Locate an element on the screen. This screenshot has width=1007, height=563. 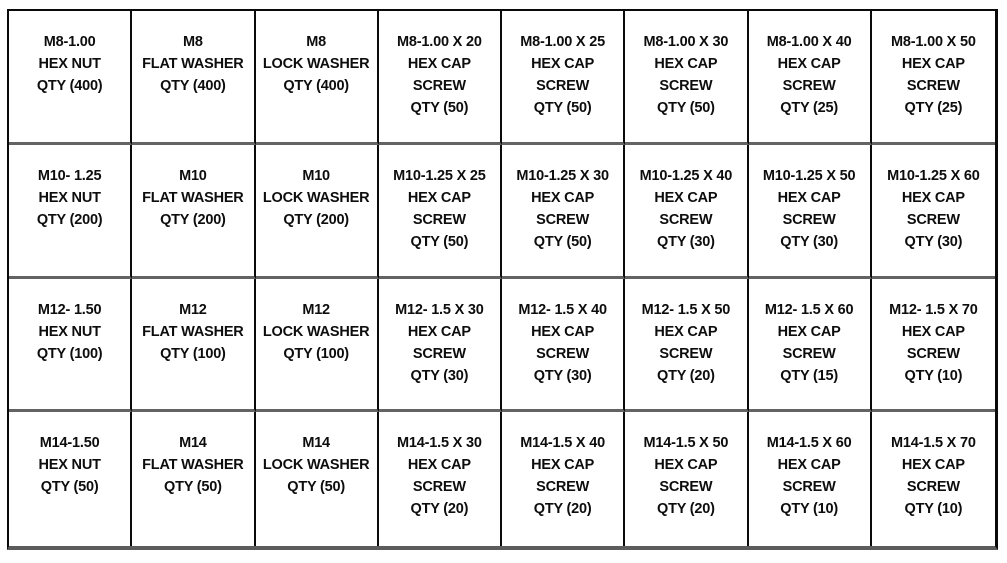
part-size-text: M14-1.5 X 60 is located at coordinates (809, 443).